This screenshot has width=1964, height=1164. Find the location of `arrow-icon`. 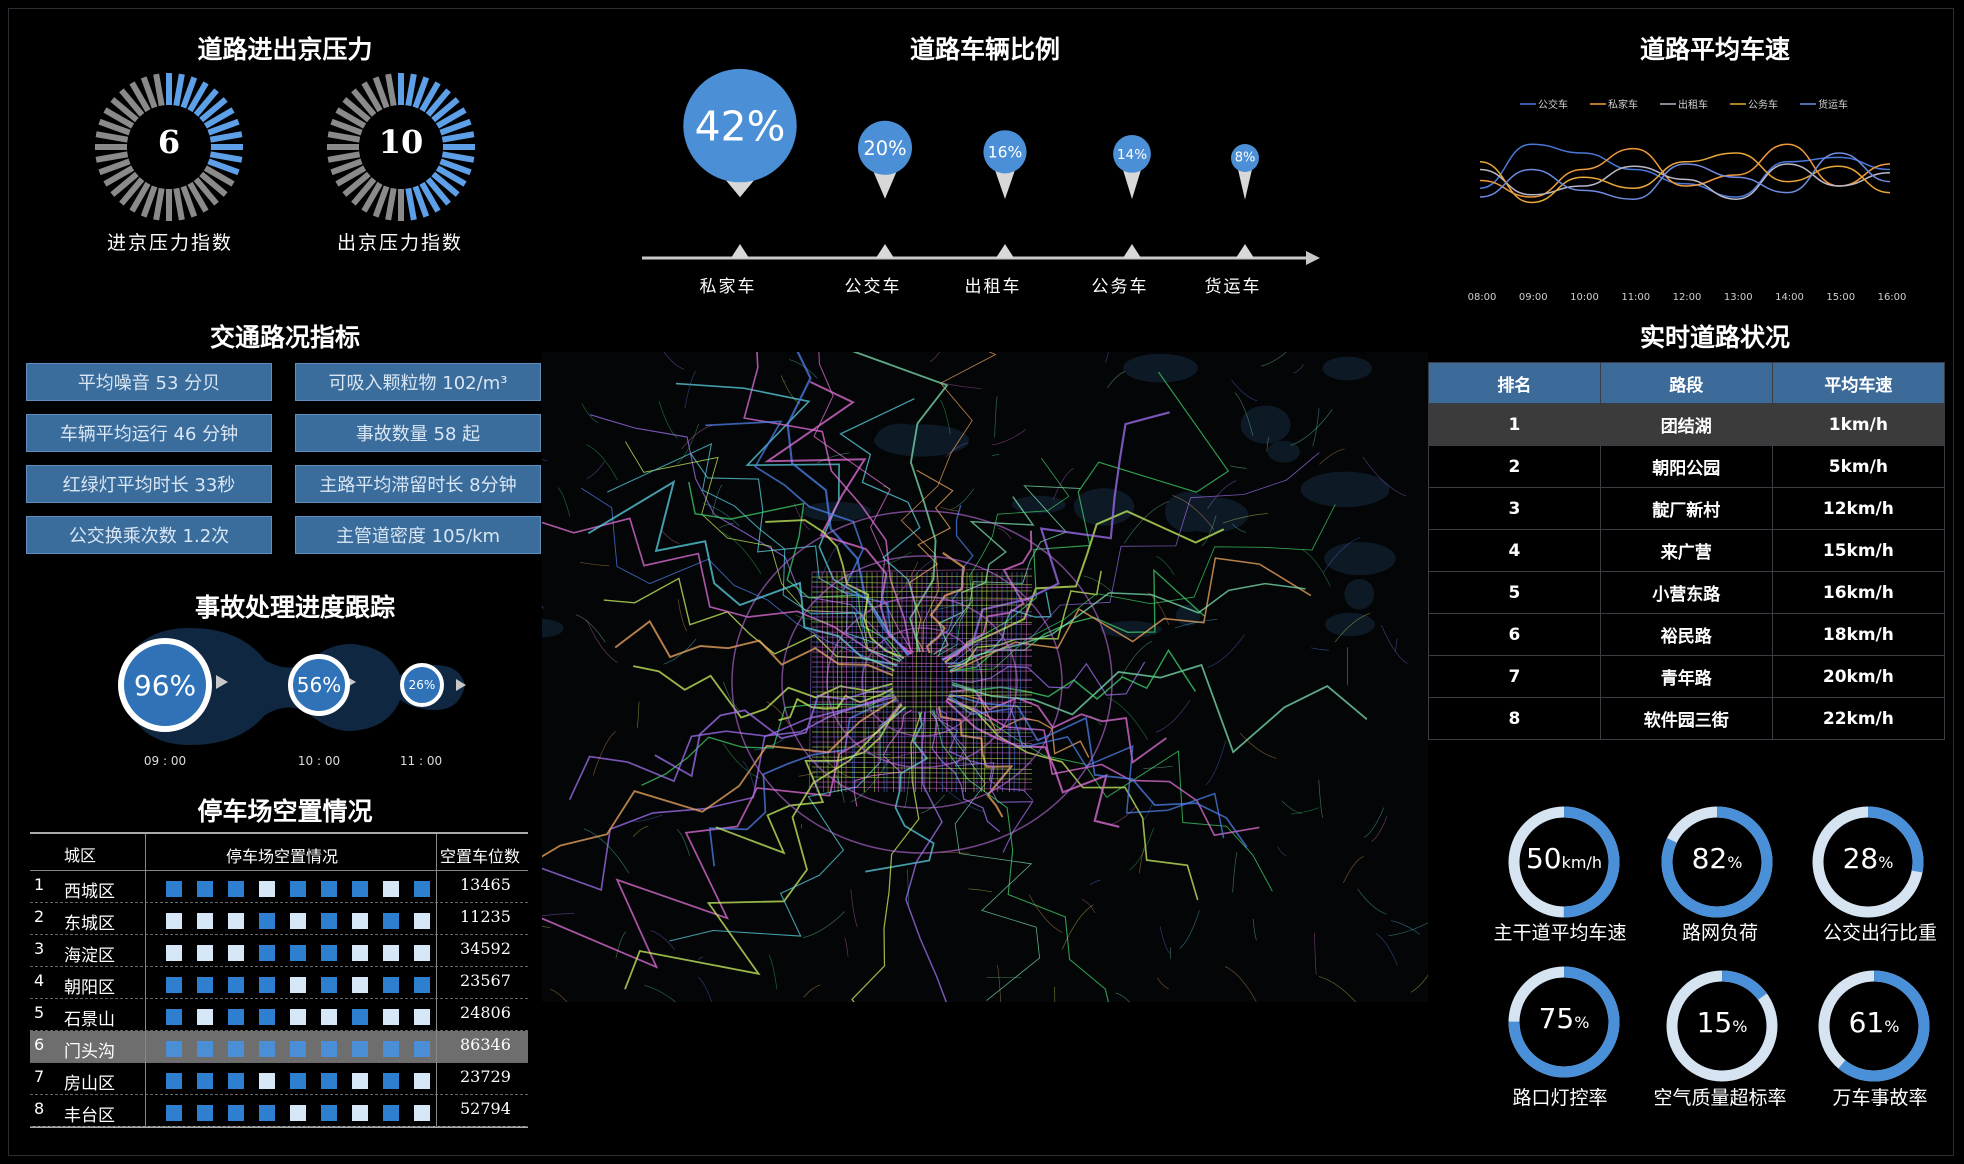

arrow-icon is located at coordinates (222, 682).